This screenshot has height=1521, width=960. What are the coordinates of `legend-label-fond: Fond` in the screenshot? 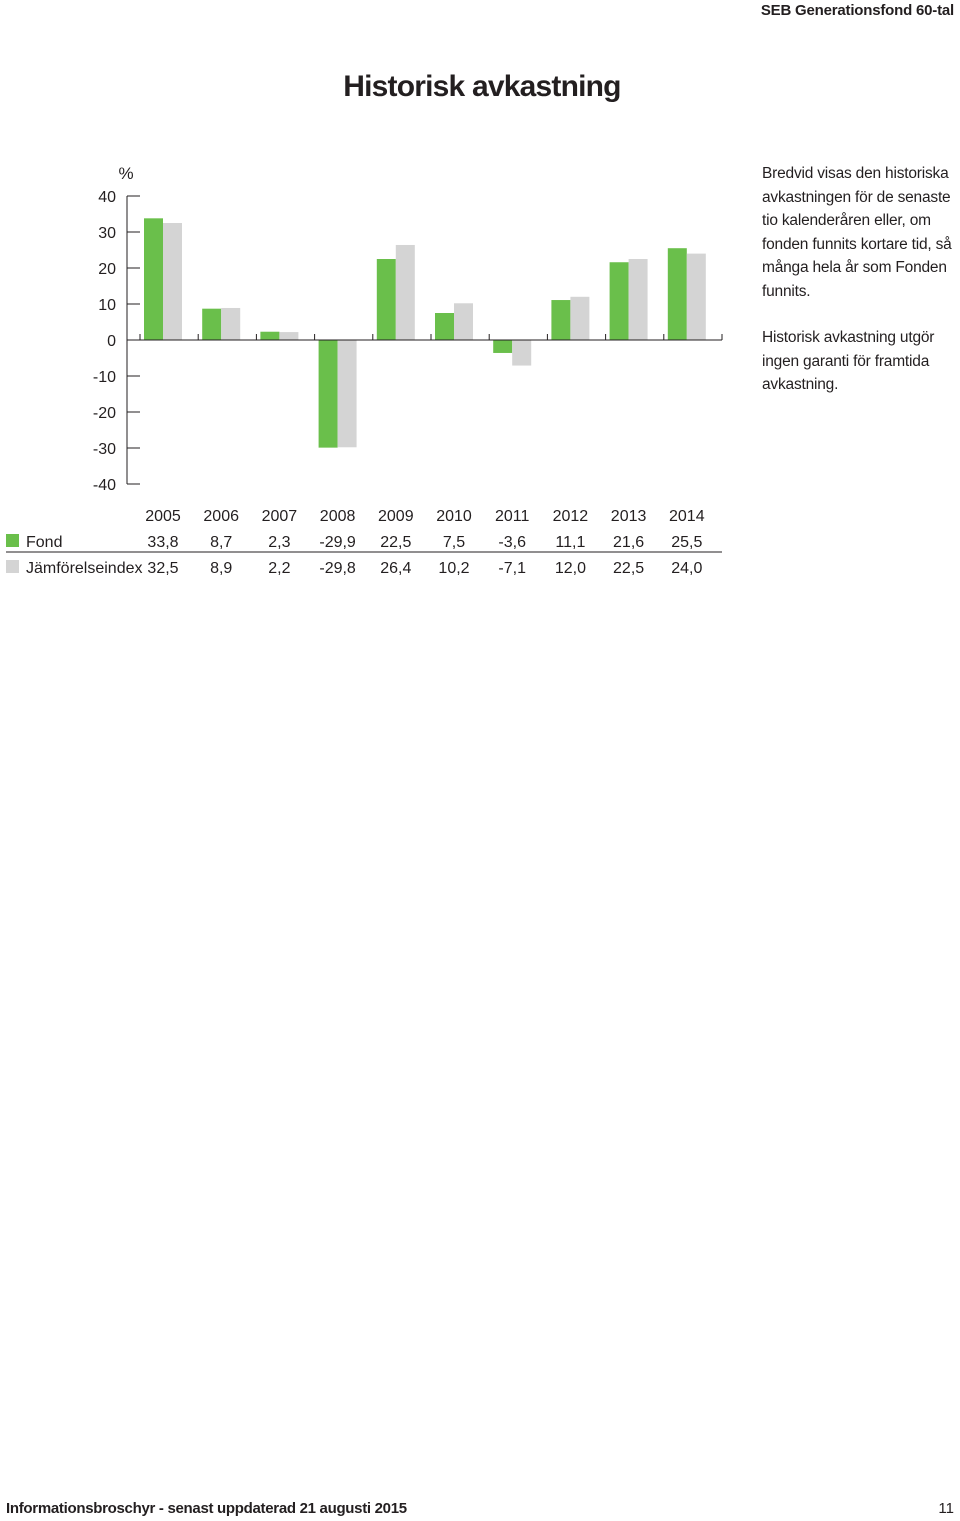 It's located at (44, 542).